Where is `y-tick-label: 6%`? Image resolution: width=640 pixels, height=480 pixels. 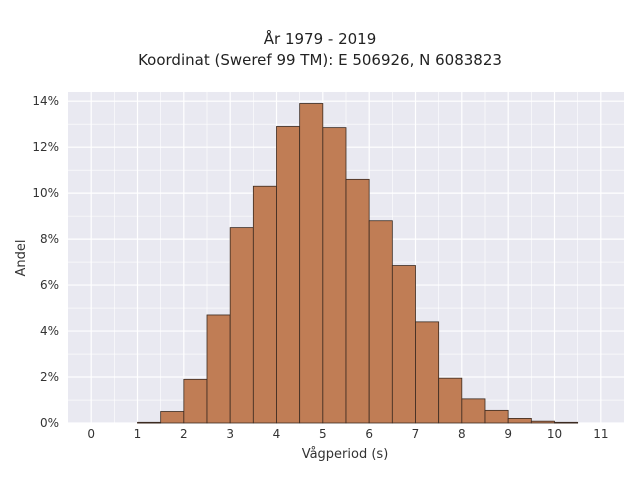 y-tick-label: 6% is located at coordinates (49, 285).